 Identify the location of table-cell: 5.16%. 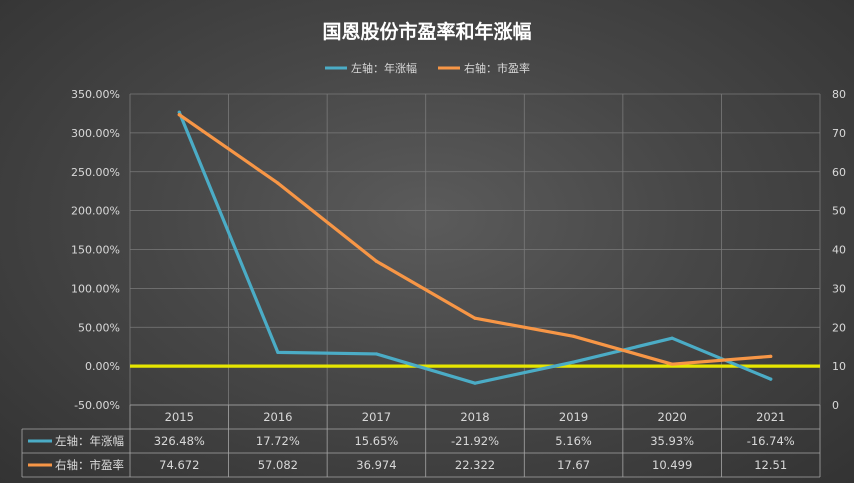
(573, 441).